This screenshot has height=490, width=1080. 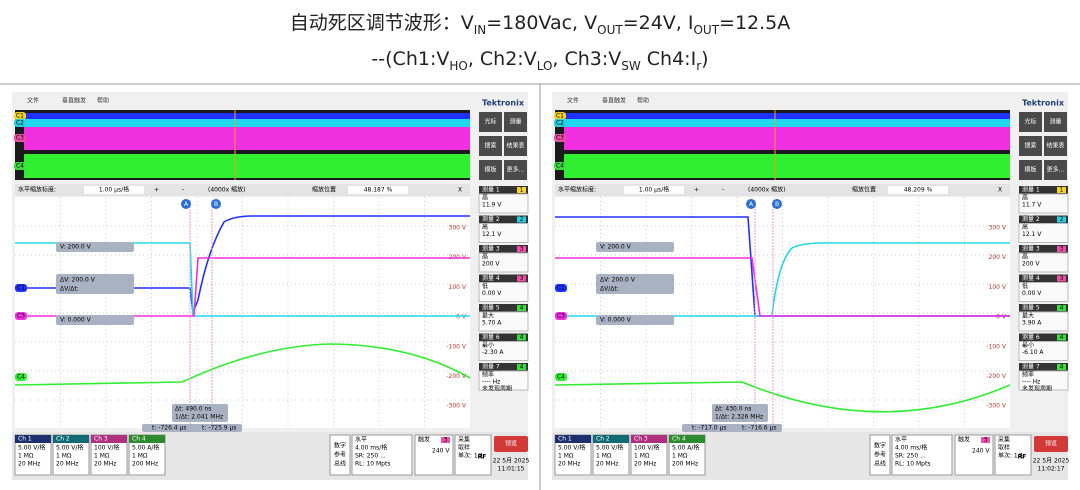 I want to click on zoom-scale: 1.00 μs/格, so click(x=654, y=190).